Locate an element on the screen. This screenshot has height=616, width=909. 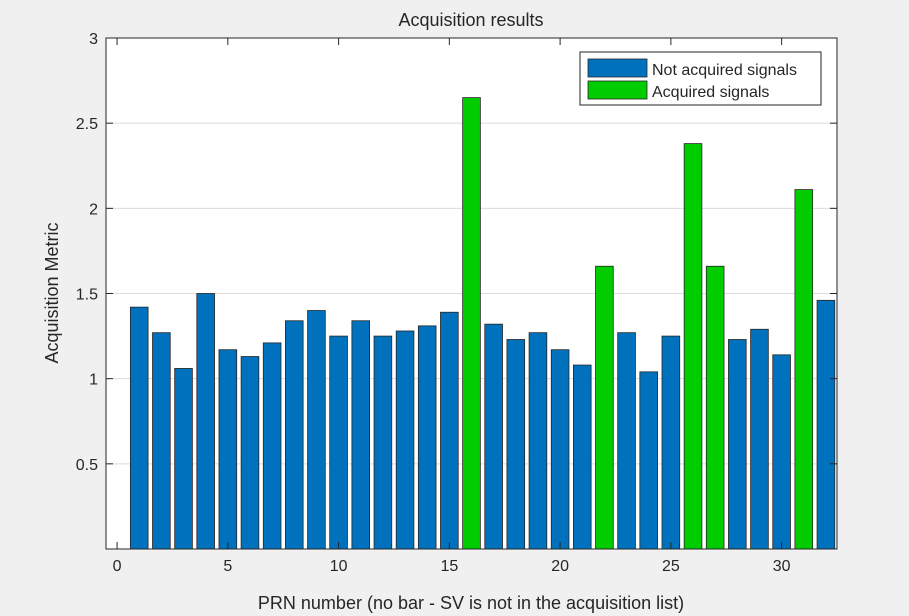
legend-label-acquired: Acquired signals is located at coordinates (710, 92).